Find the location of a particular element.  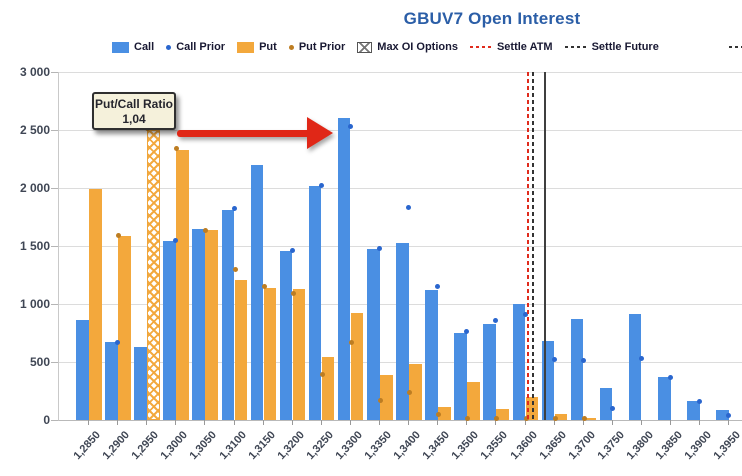

dash-red-swatch-icon is located at coordinates (480, 47).